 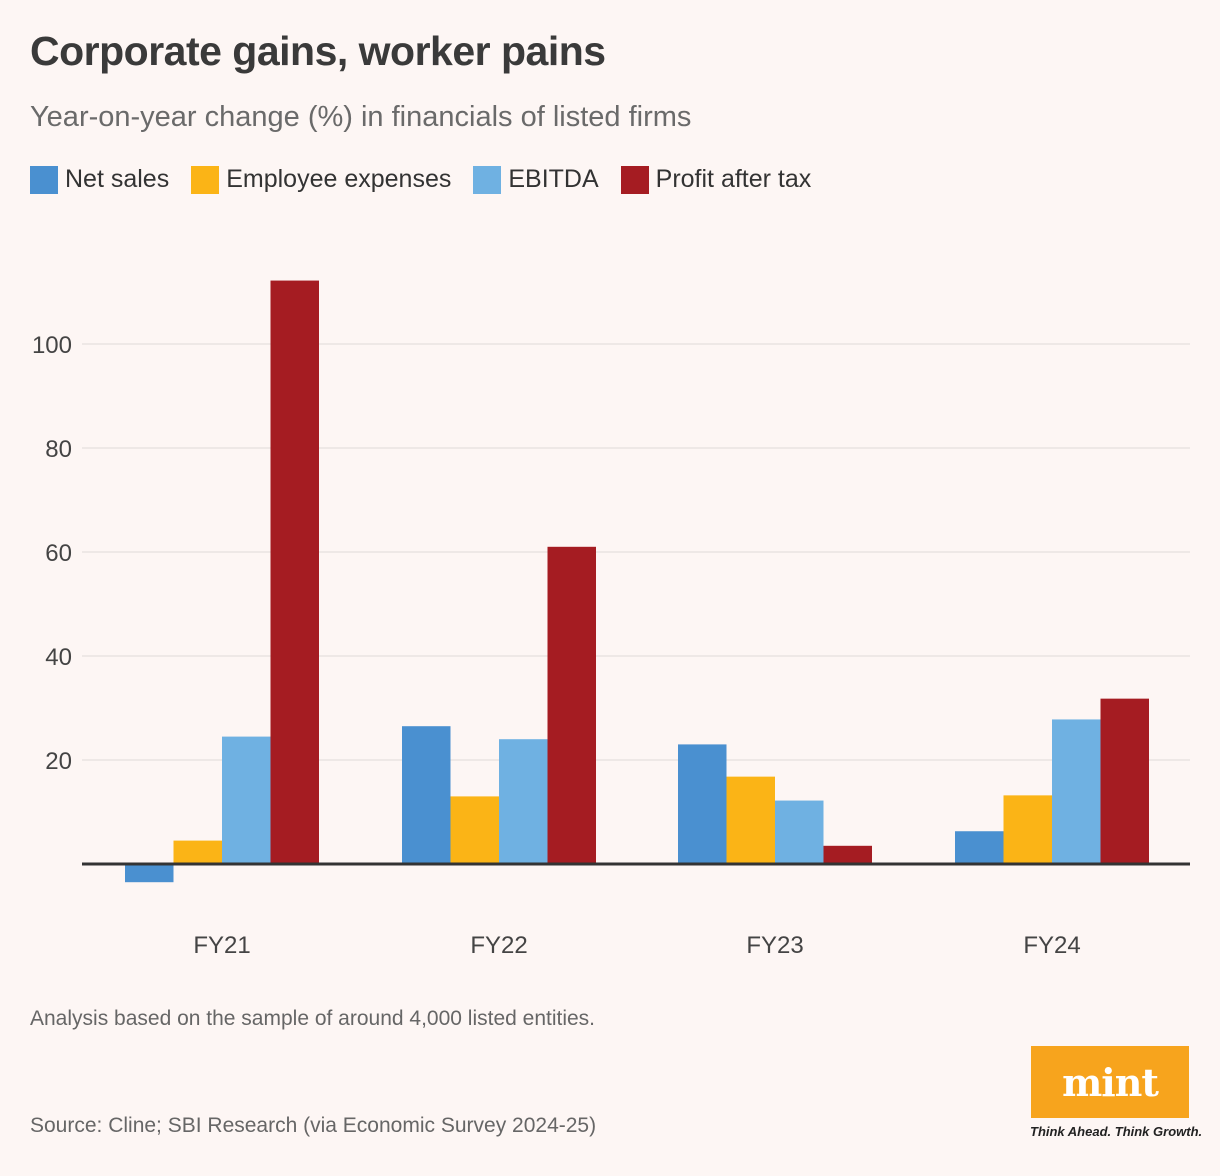 What do you see at coordinates (149, 873) in the screenshot?
I see `bar-fy21-net-sales` at bounding box center [149, 873].